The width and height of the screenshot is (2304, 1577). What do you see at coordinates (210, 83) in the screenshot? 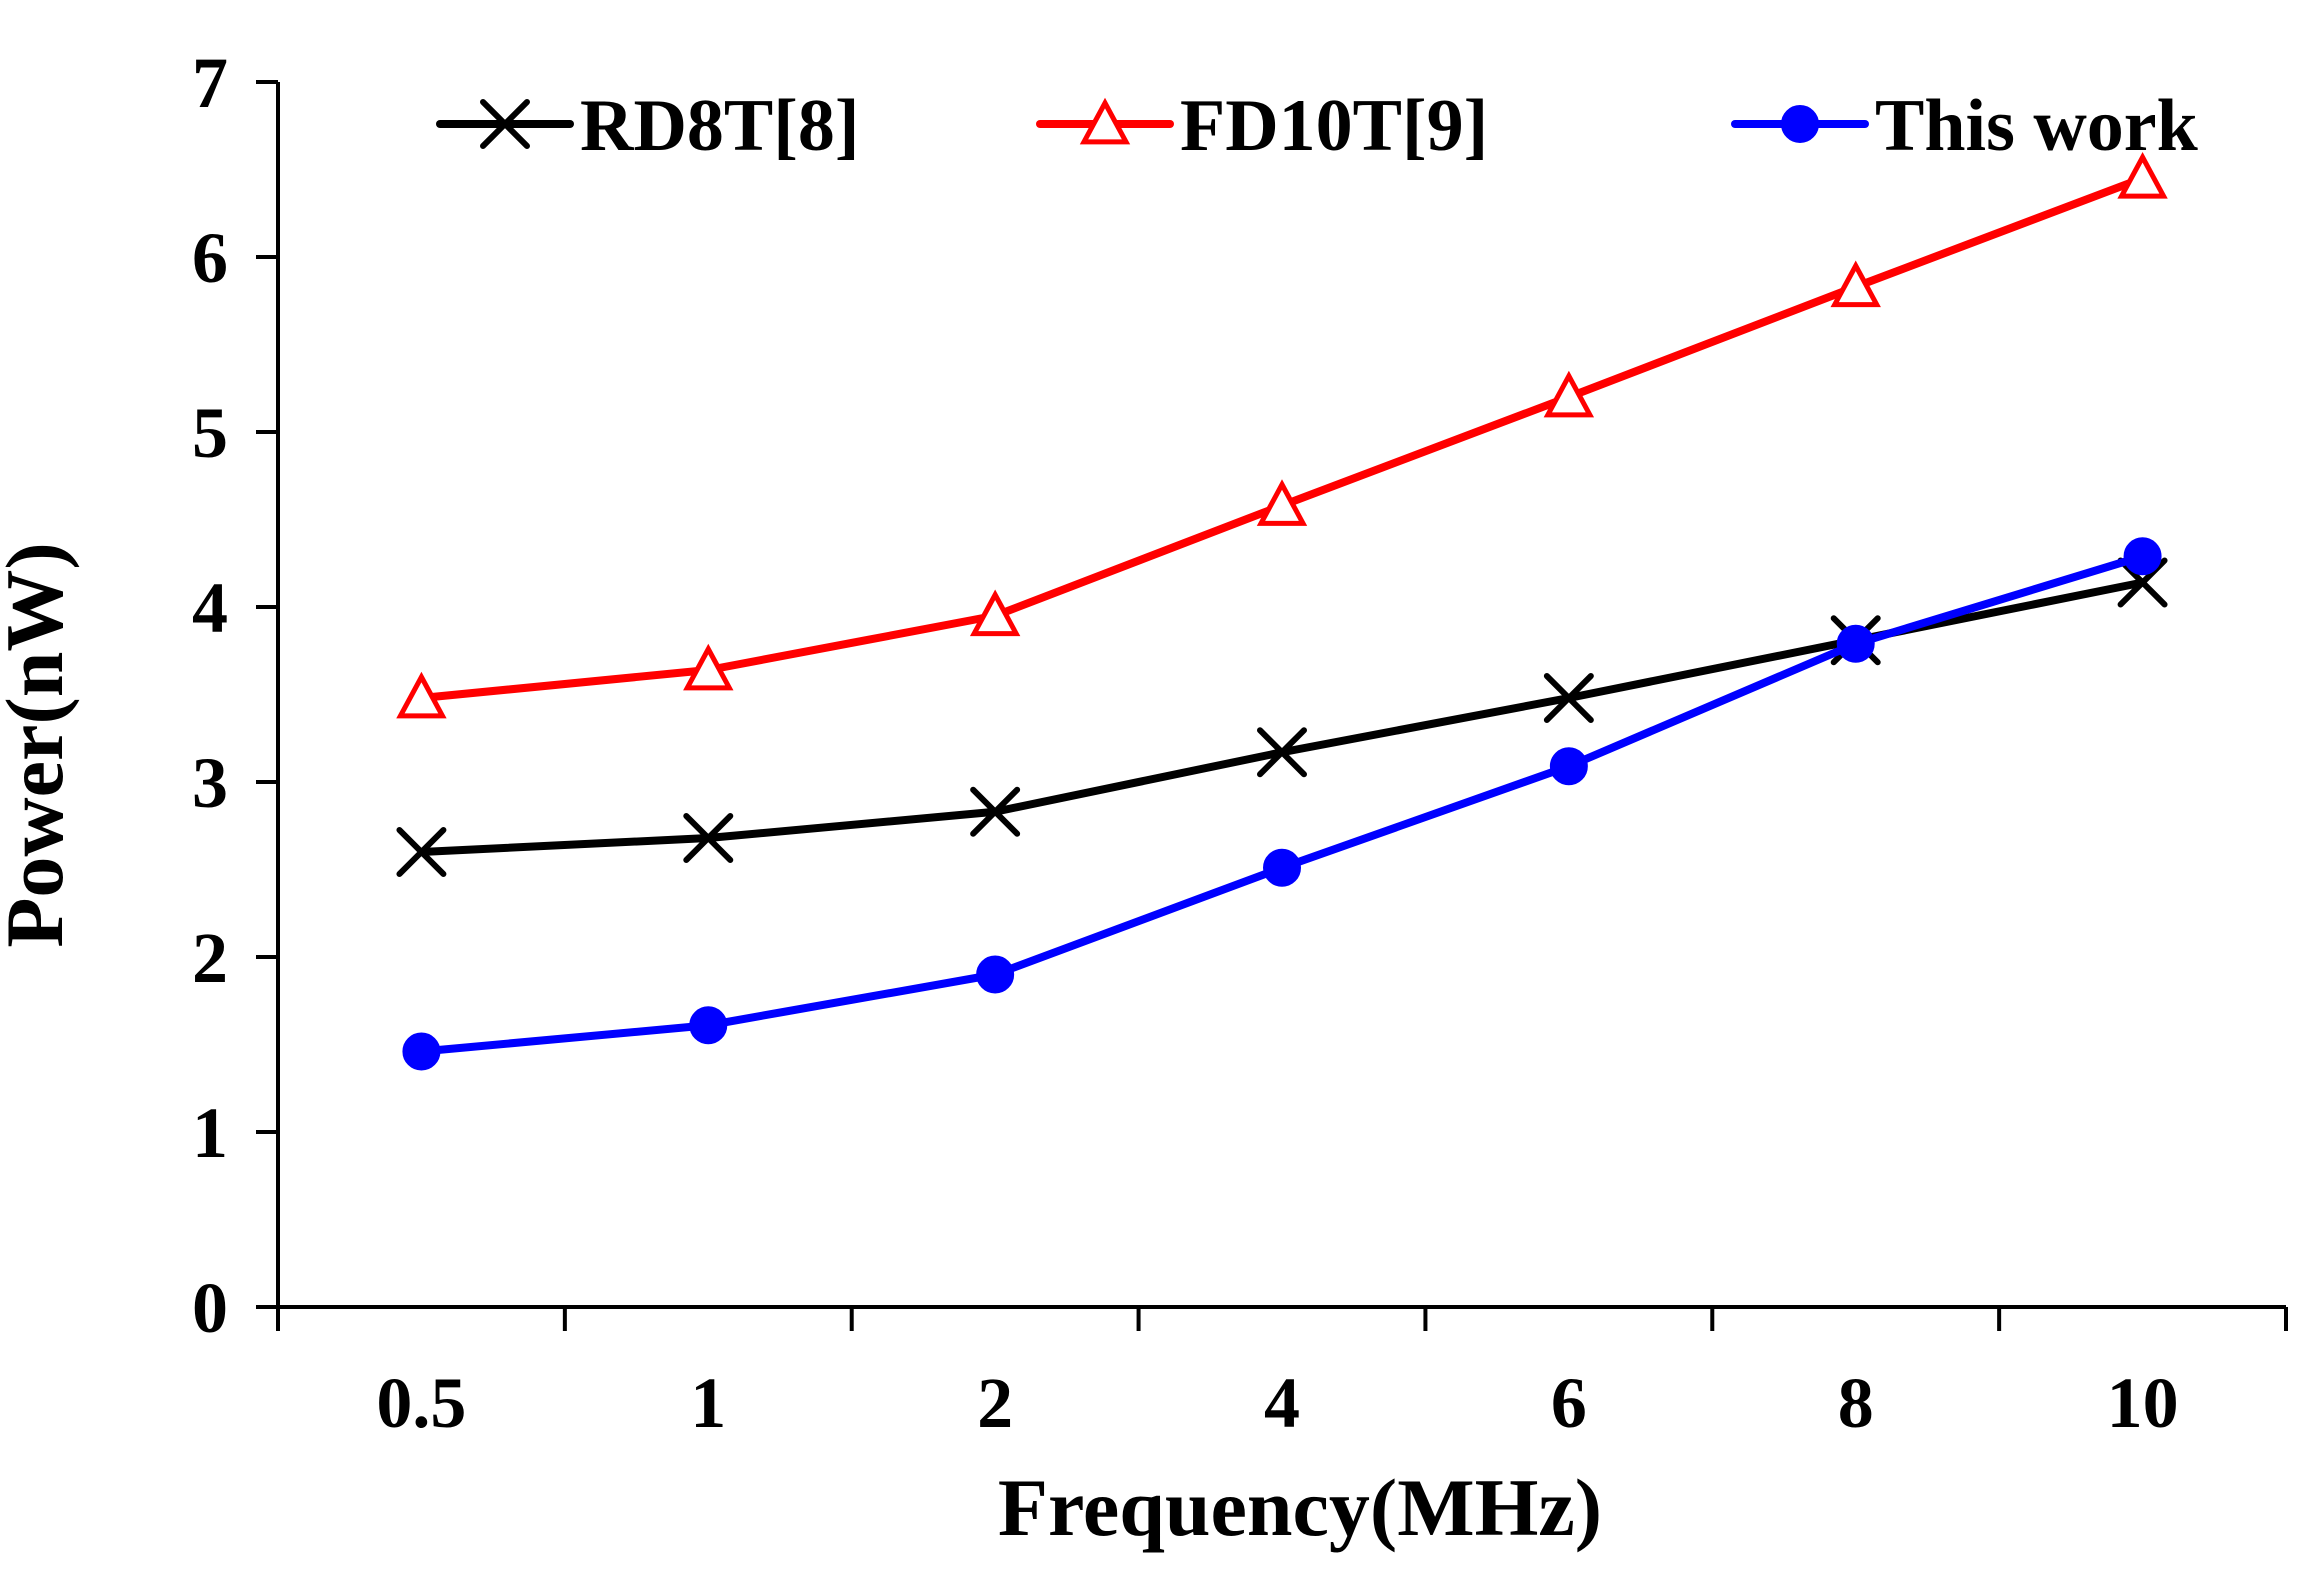
I see `y-tick-label: 7` at bounding box center [210, 83].